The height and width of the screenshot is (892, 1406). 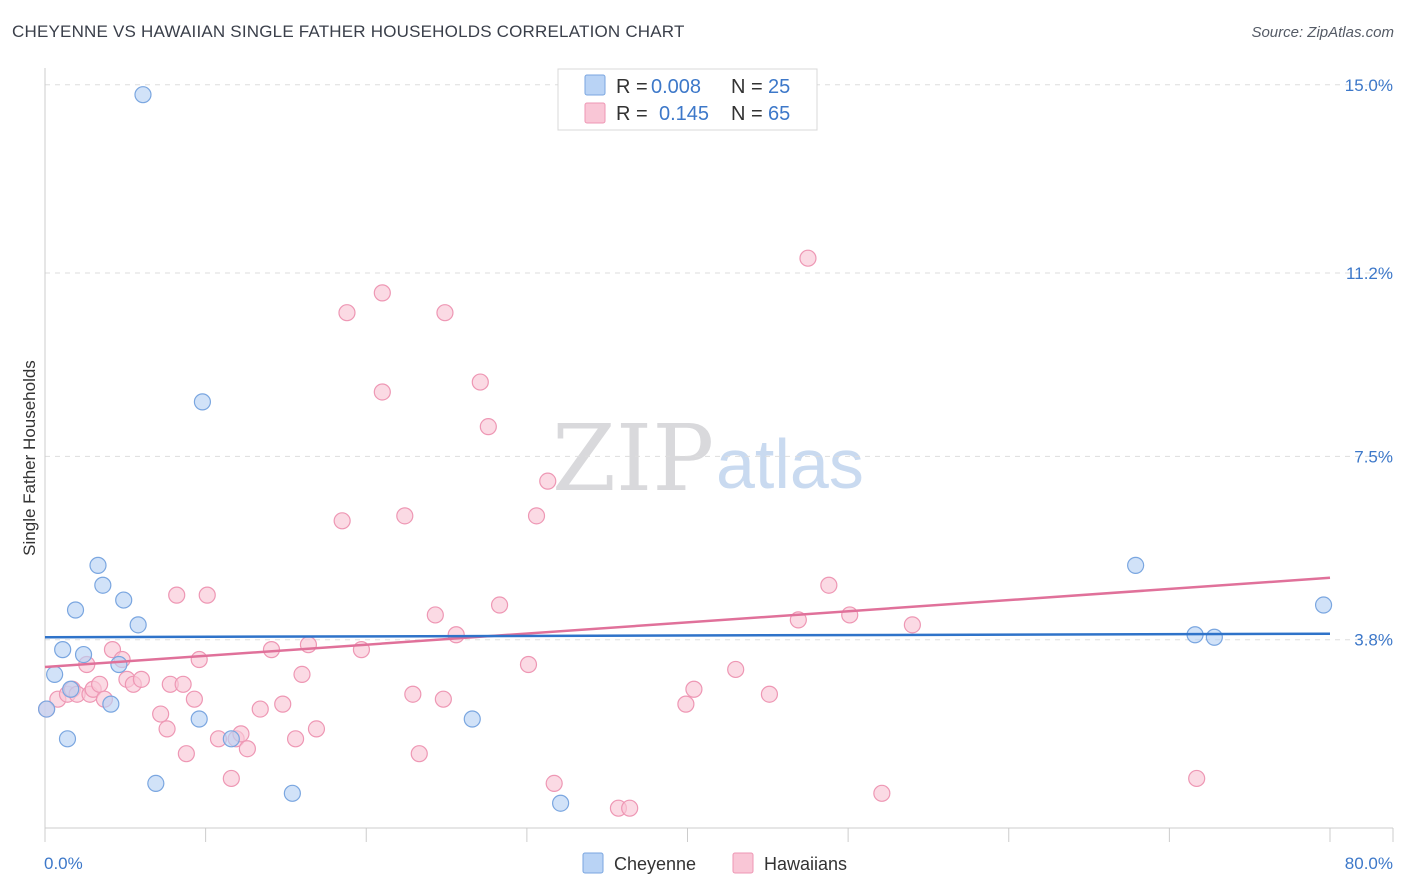 I want to click on x-tick-label-min: 0.0%, so click(x=63, y=863).